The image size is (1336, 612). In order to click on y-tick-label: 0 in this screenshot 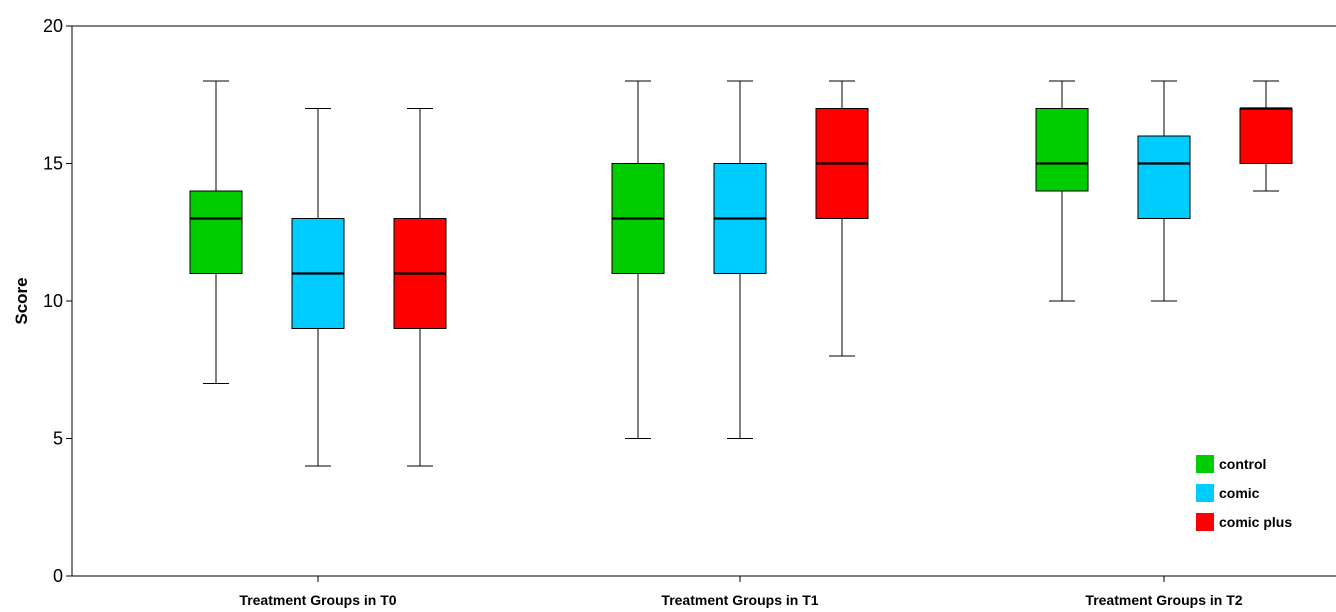, I will do `click(58, 576)`.